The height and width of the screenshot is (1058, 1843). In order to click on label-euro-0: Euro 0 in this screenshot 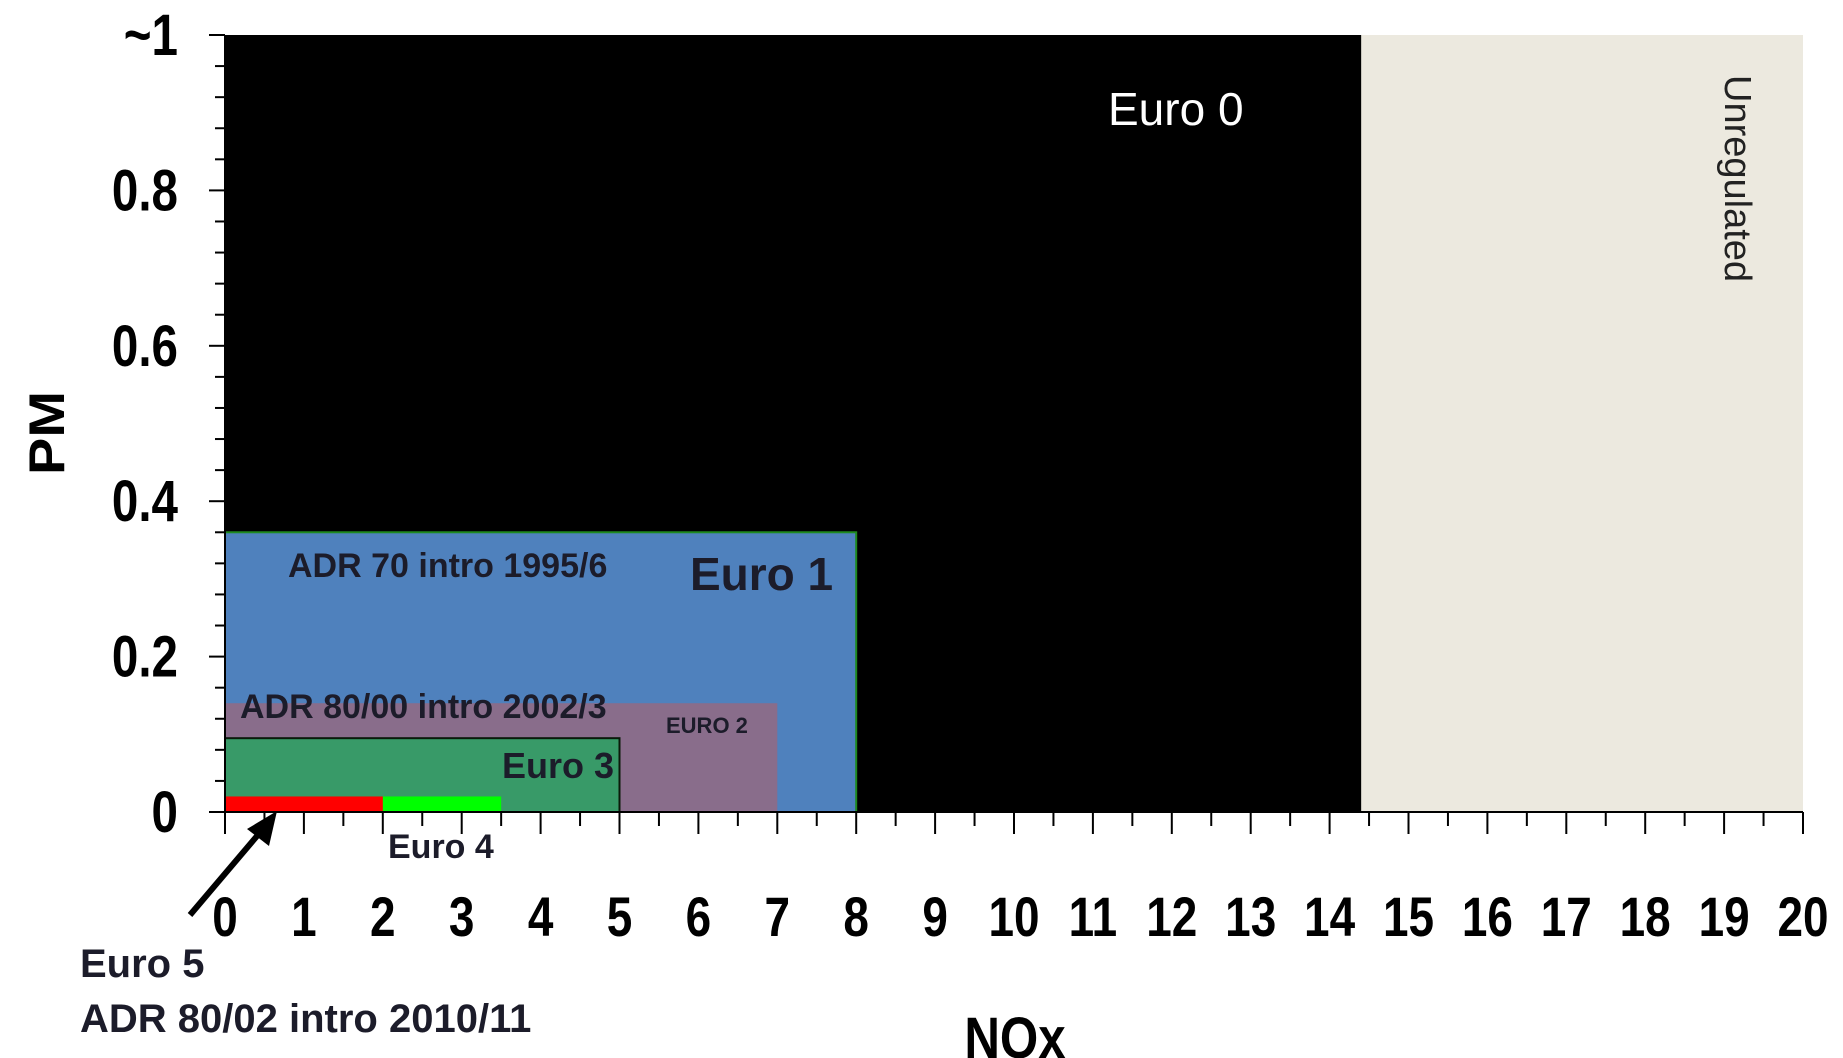, I will do `click(1176, 109)`.